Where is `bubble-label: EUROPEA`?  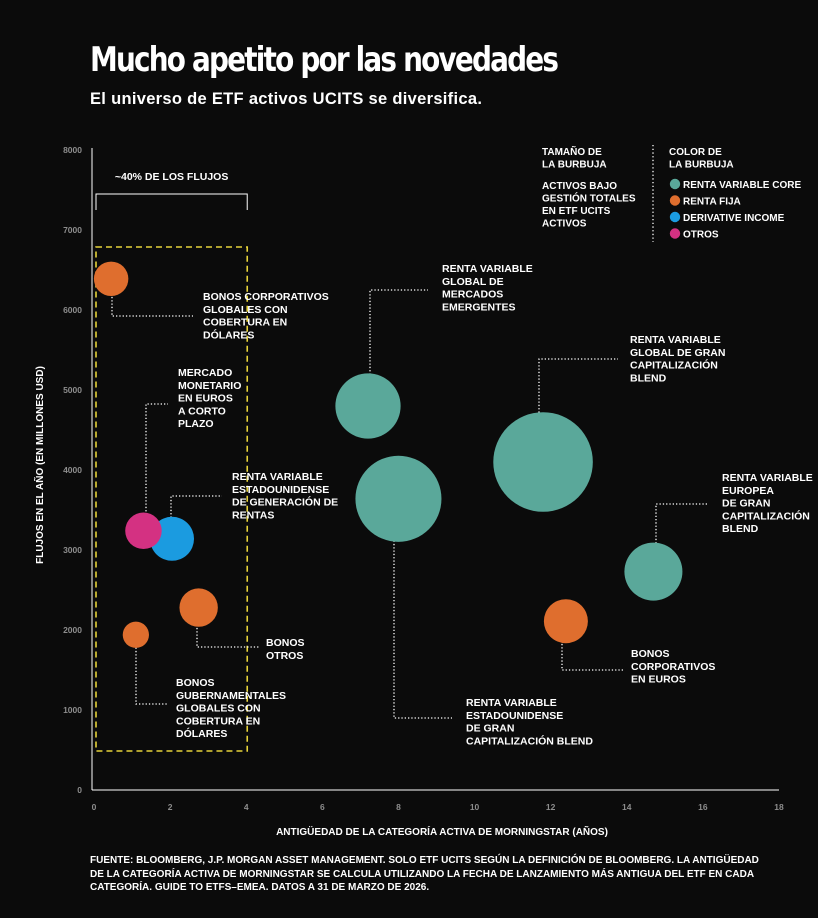 bubble-label: EUROPEA is located at coordinates (748, 491).